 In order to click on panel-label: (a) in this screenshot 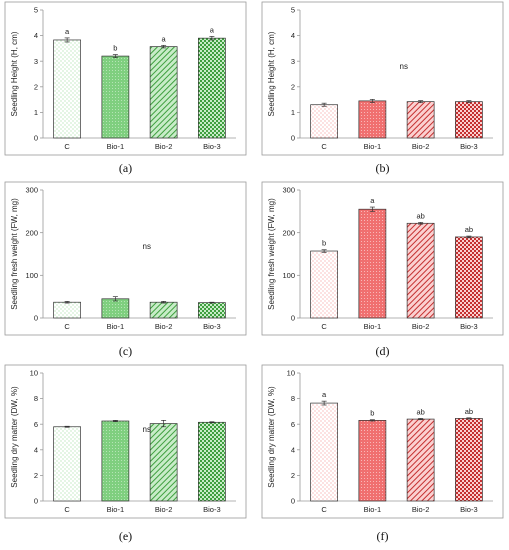, I will do `click(125, 168)`.